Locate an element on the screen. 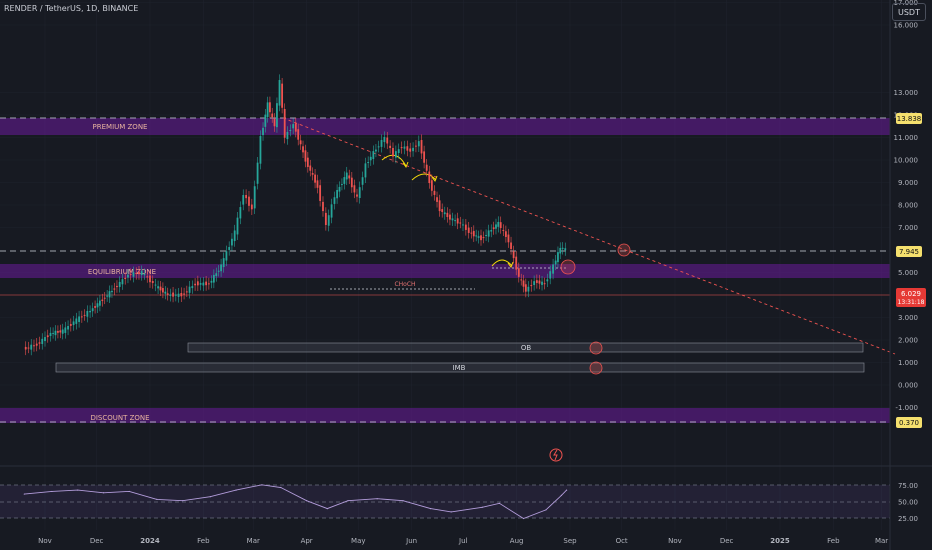 This screenshot has height=550, width=932. flash-icon is located at coordinates (556, 455).